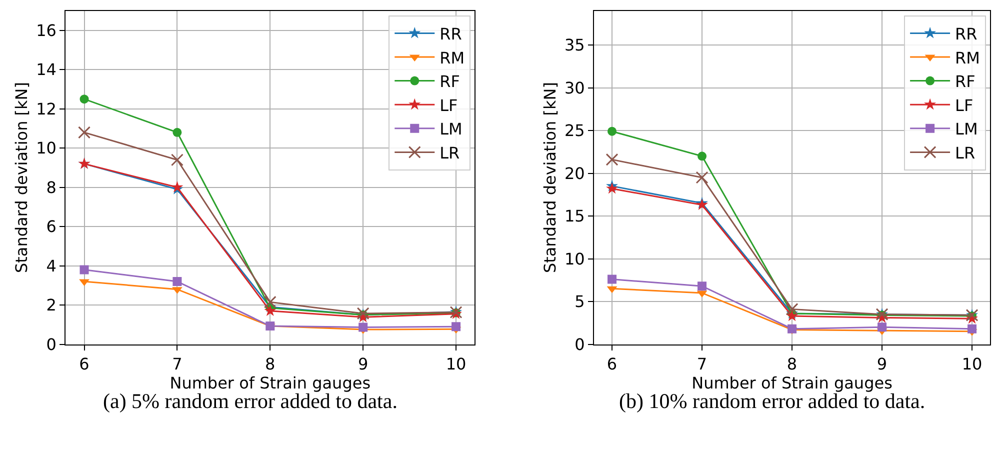 The image size is (995, 460). I want to click on y-tick-label: 15, so click(574, 216).